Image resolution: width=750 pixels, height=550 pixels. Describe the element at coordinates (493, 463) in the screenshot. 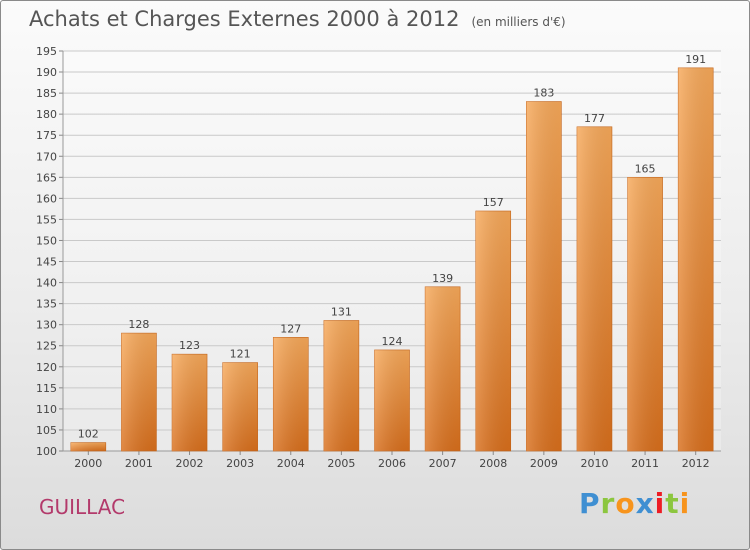

I see `x-tick-label: 2008` at that location.